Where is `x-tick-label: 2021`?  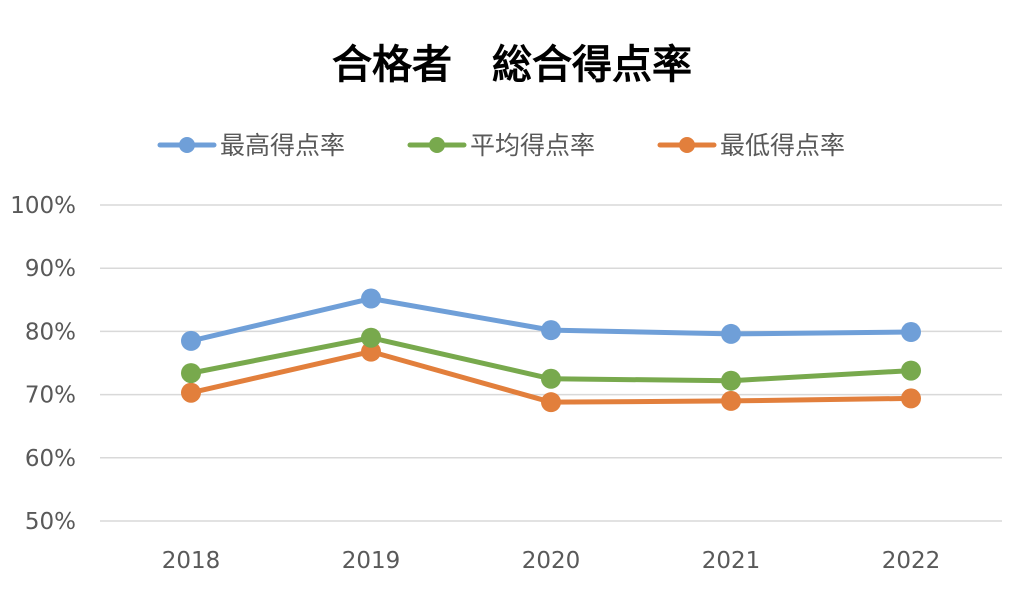
x-tick-label: 2021 is located at coordinates (731, 561).